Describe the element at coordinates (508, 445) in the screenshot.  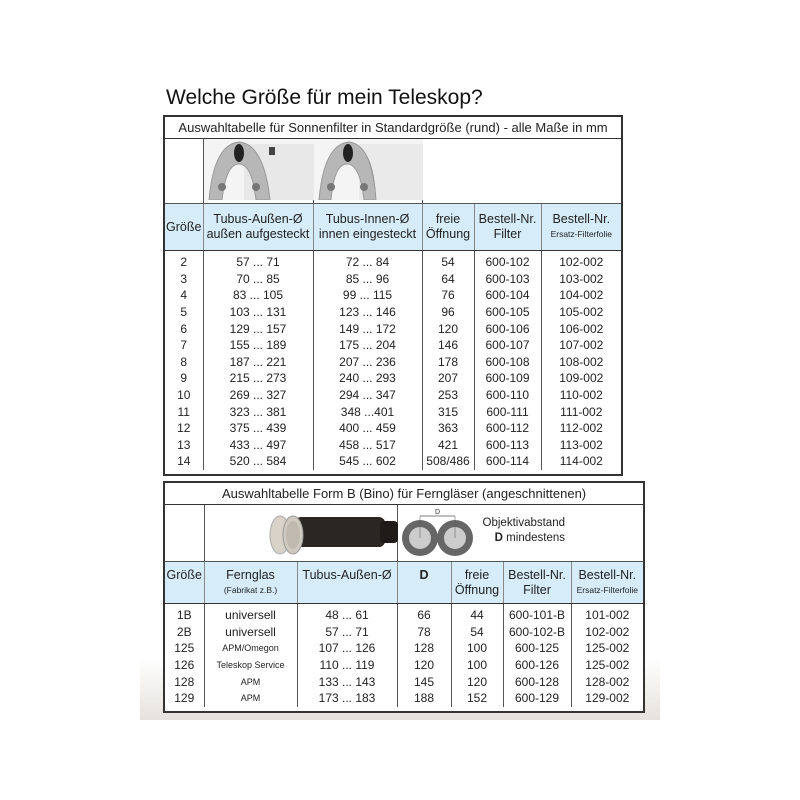
I see `table-cell: 600-113` at that location.